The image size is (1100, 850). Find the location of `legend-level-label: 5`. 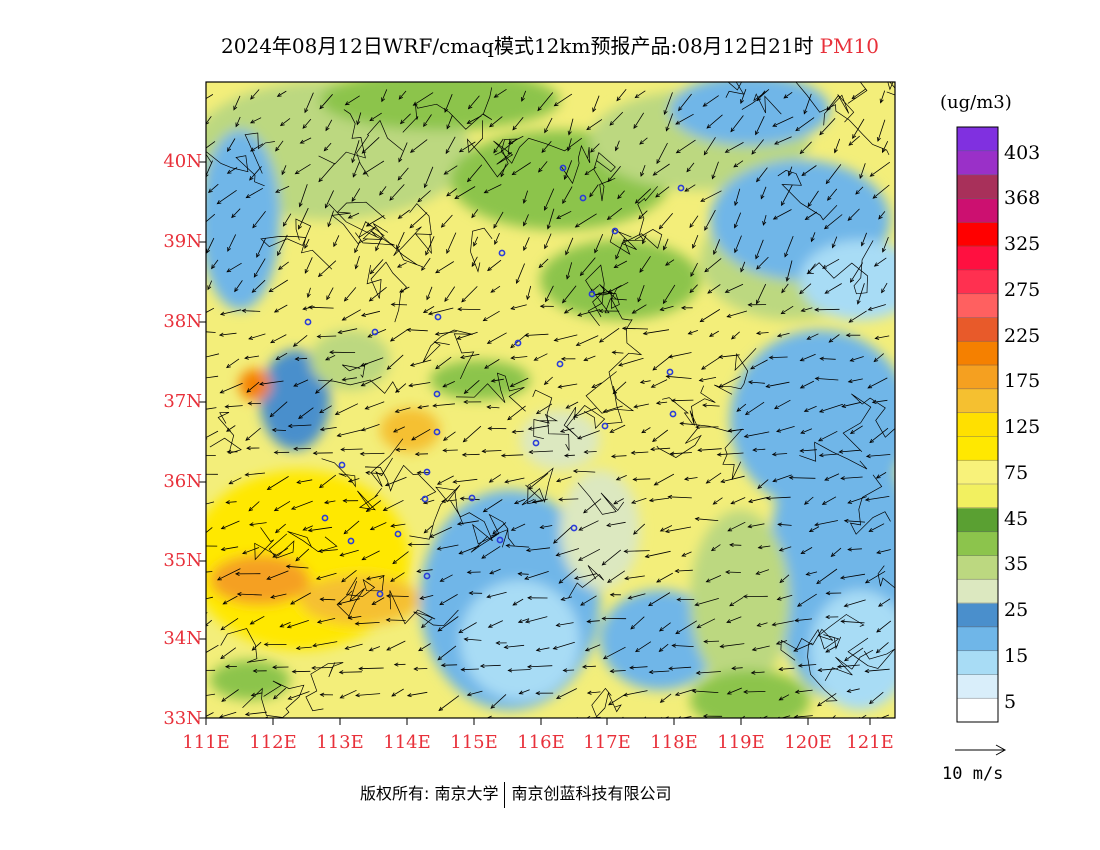

legend-level-label: 5 is located at coordinates (1010, 702).